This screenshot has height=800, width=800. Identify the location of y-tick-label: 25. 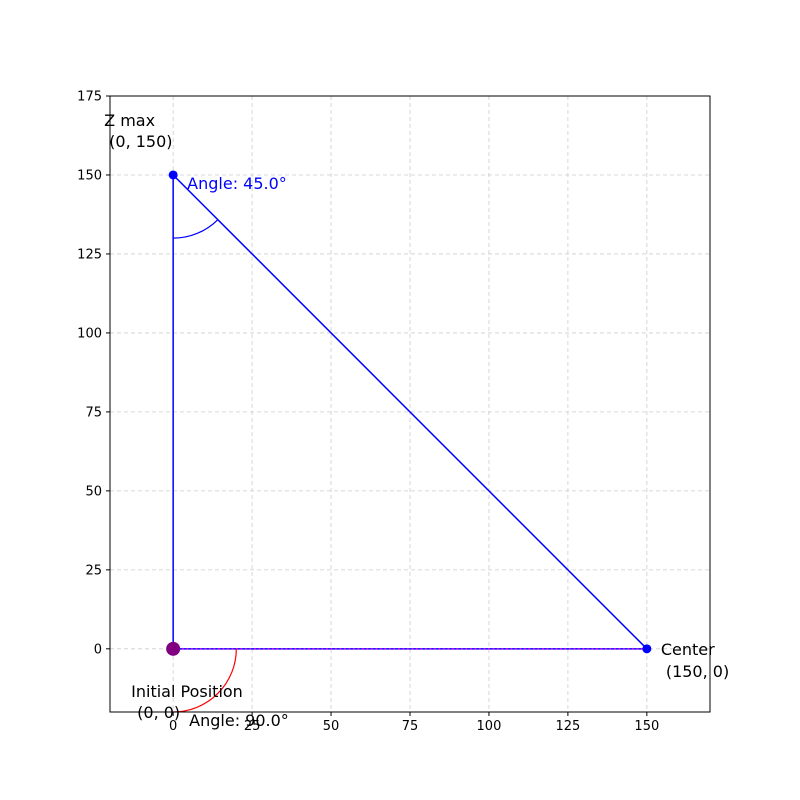
(93, 570).